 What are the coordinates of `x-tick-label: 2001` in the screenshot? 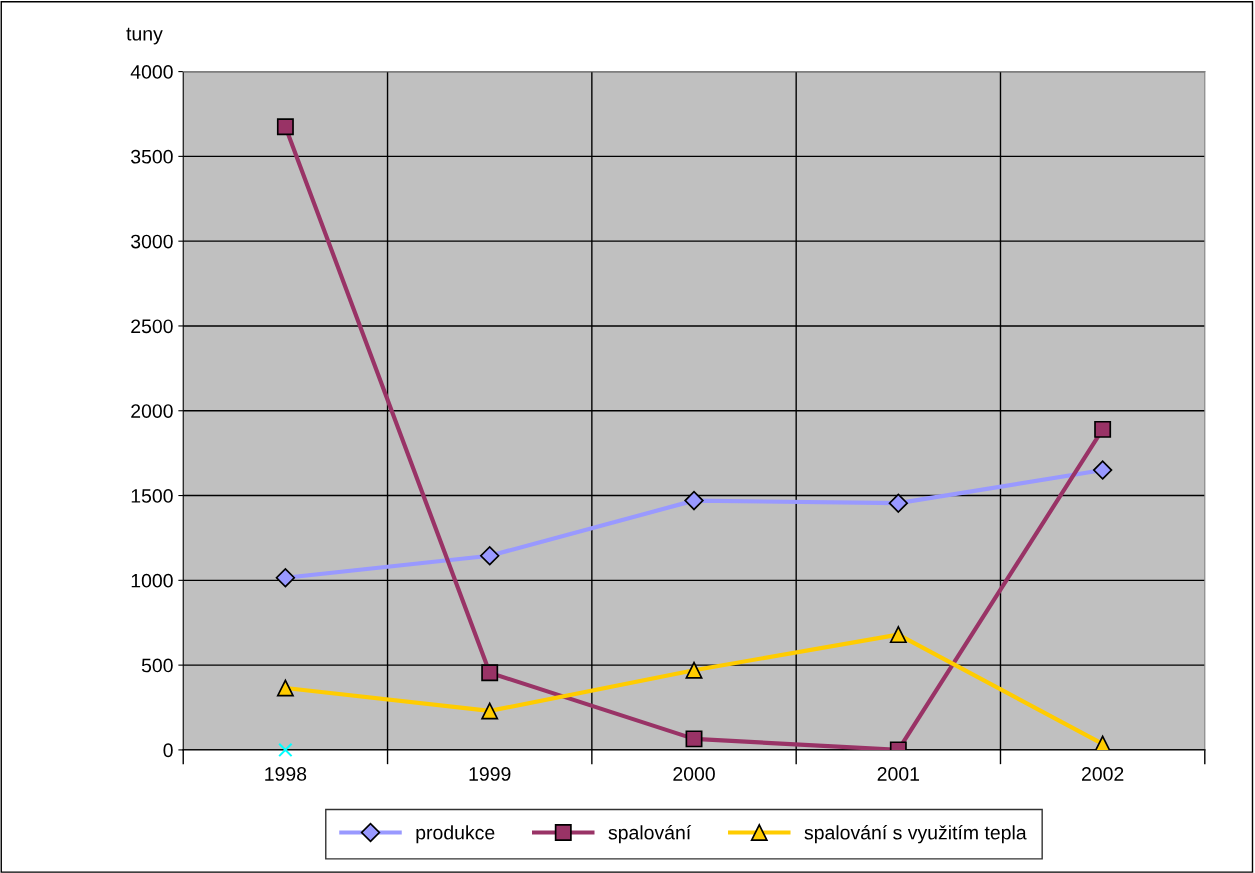 It's located at (898, 774).